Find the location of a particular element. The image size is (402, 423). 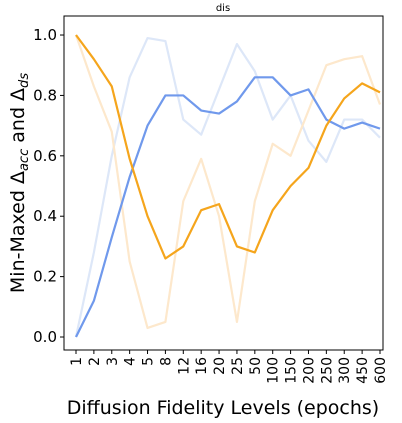

x-tick-label: 50 is located at coordinates (256, 366).